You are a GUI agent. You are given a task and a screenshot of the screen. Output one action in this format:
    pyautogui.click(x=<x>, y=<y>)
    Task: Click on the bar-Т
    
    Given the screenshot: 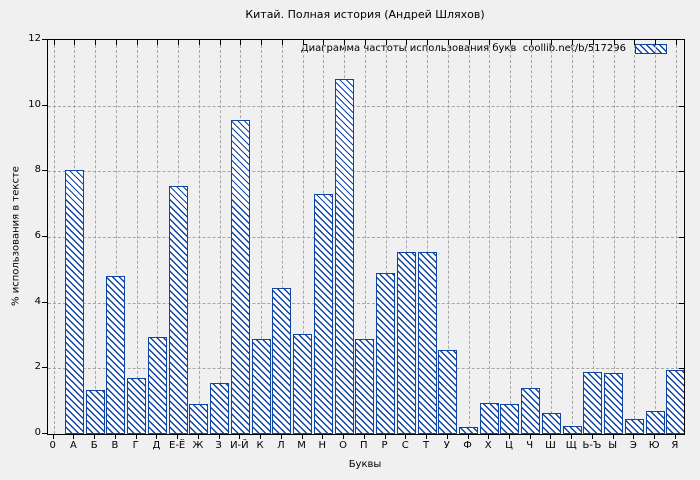 What is the action you would take?
    pyautogui.click(x=427, y=342)
    